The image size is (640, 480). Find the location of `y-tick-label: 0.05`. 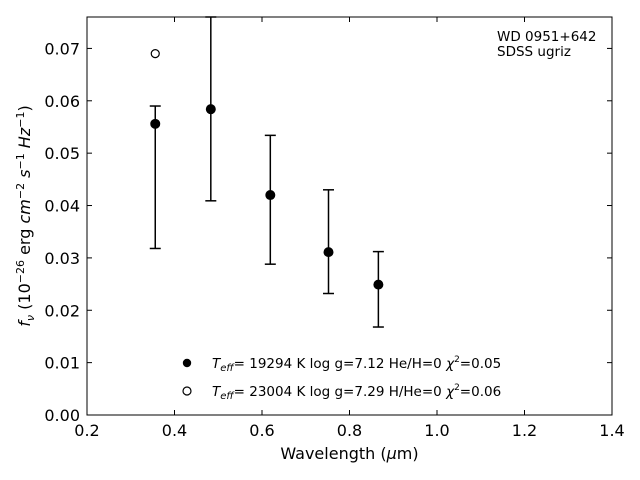

y-tick-label: 0.05 is located at coordinates (62, 153).